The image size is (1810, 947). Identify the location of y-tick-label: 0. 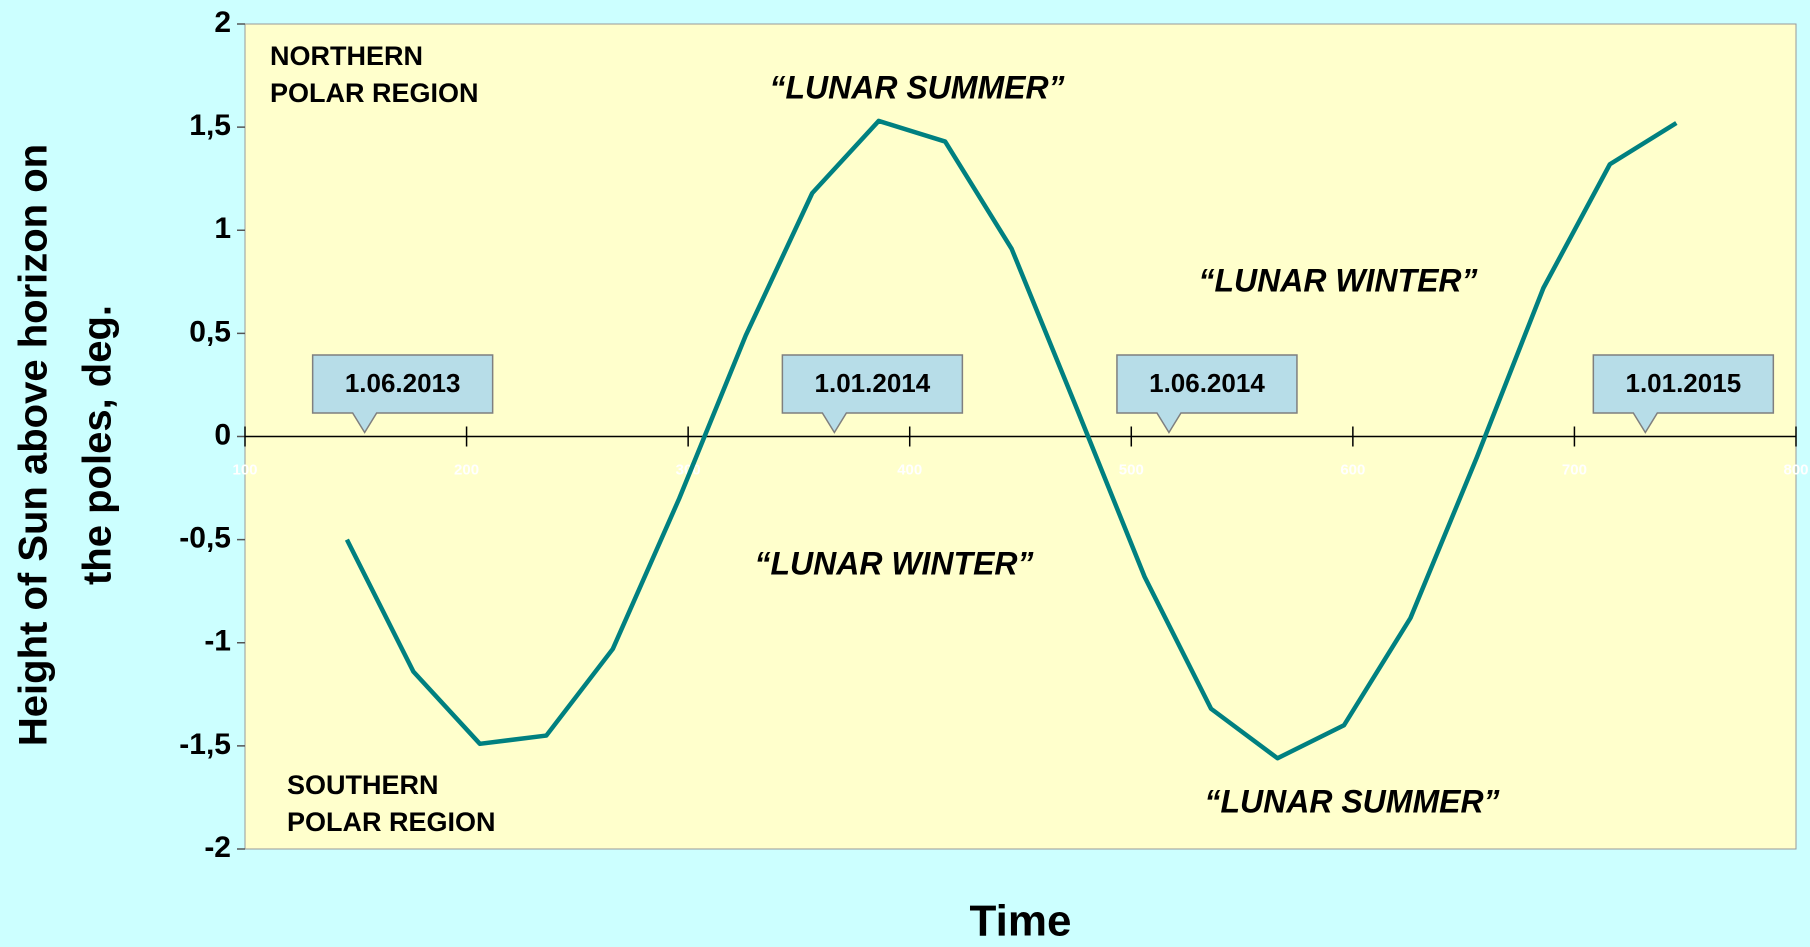
(222, 434).